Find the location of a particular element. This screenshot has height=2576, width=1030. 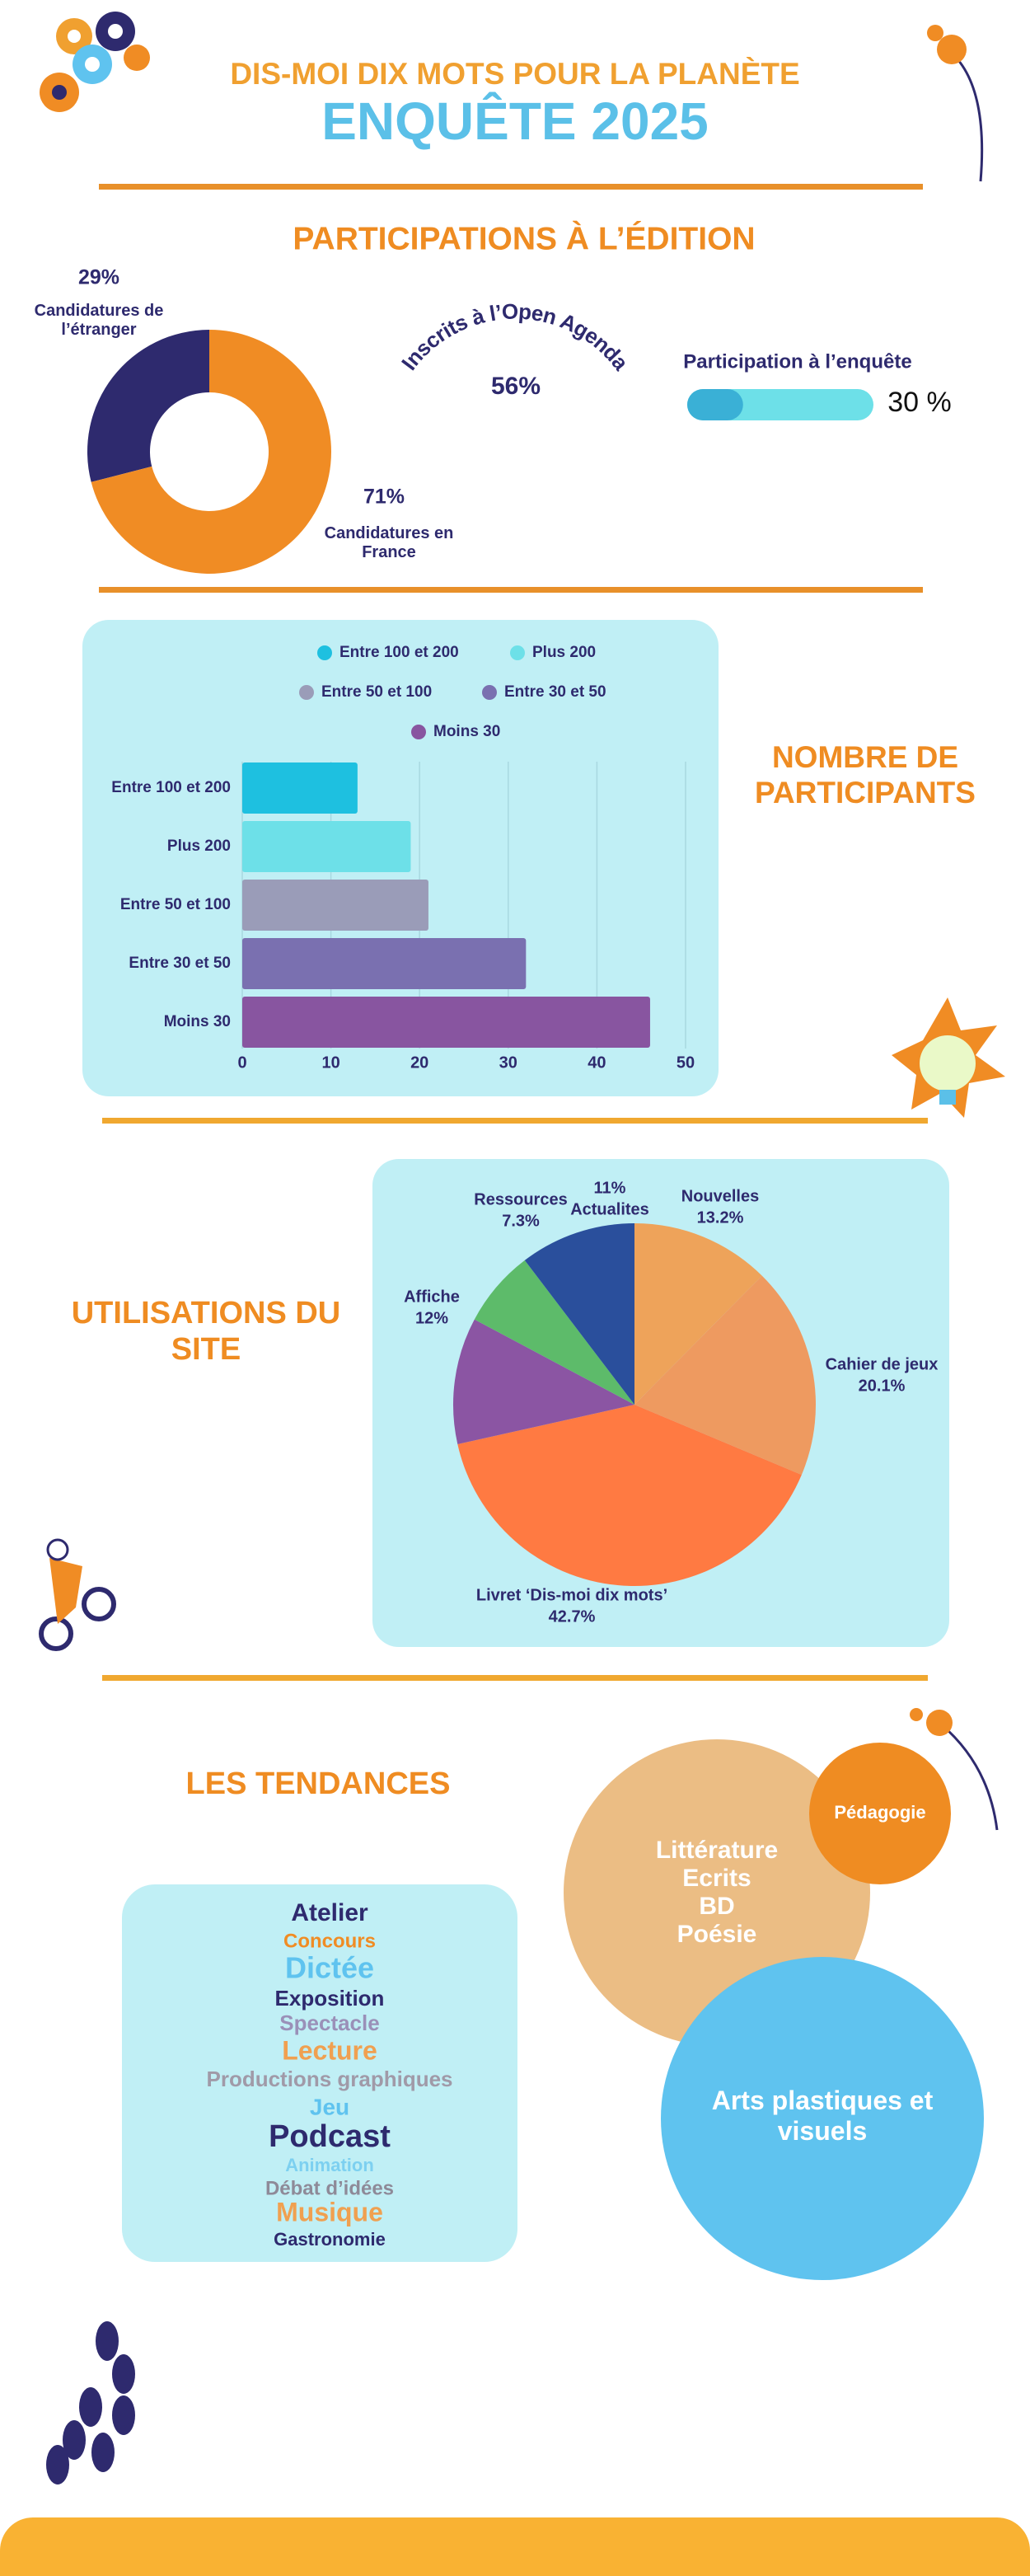

bubble-label: Pédagogie is located at coordinates (879, 1812).